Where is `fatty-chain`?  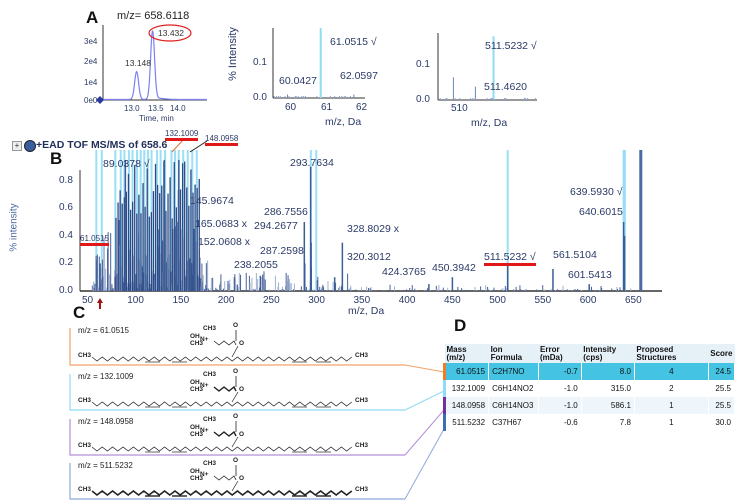 fatty-chain is located at coordinates (222, 493).